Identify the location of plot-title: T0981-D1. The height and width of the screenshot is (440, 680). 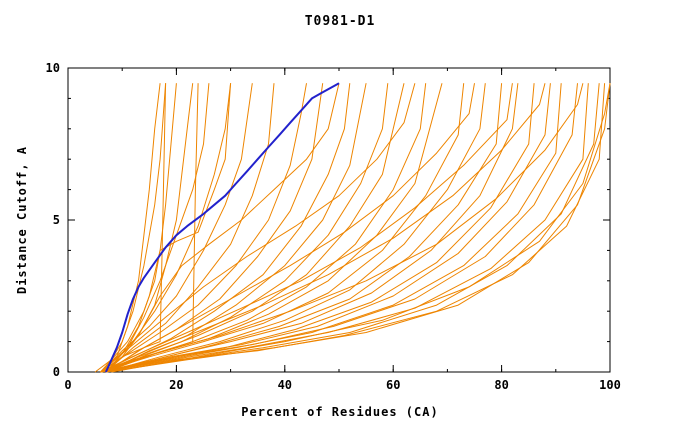
(340, 21).